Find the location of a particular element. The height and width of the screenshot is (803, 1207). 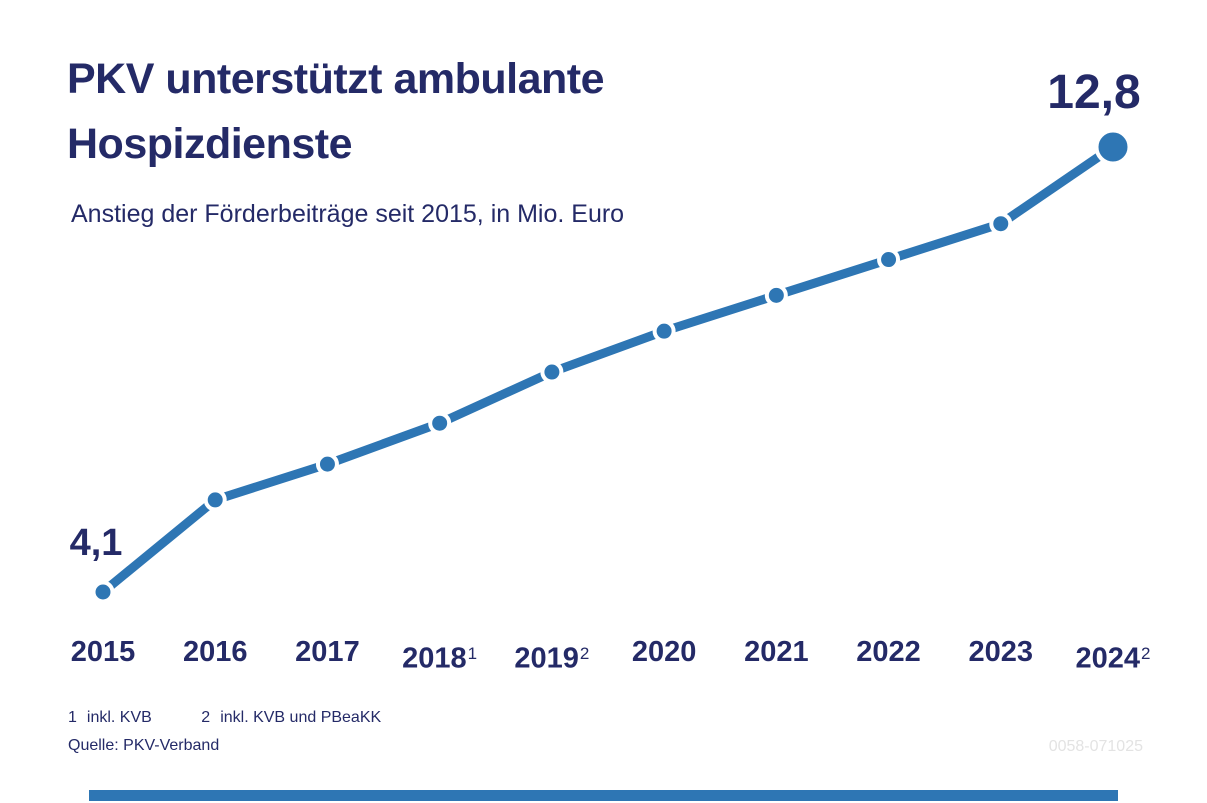

footnote-marker-icon: 1 is located at coordinates (472, 653).